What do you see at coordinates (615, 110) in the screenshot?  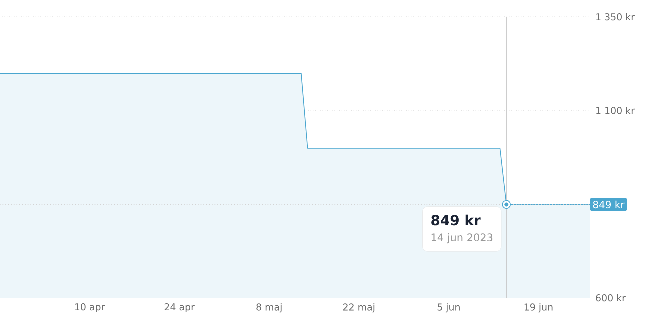 I see `y-tick-label: 1 100 kr` at bounding box center [615, 110].